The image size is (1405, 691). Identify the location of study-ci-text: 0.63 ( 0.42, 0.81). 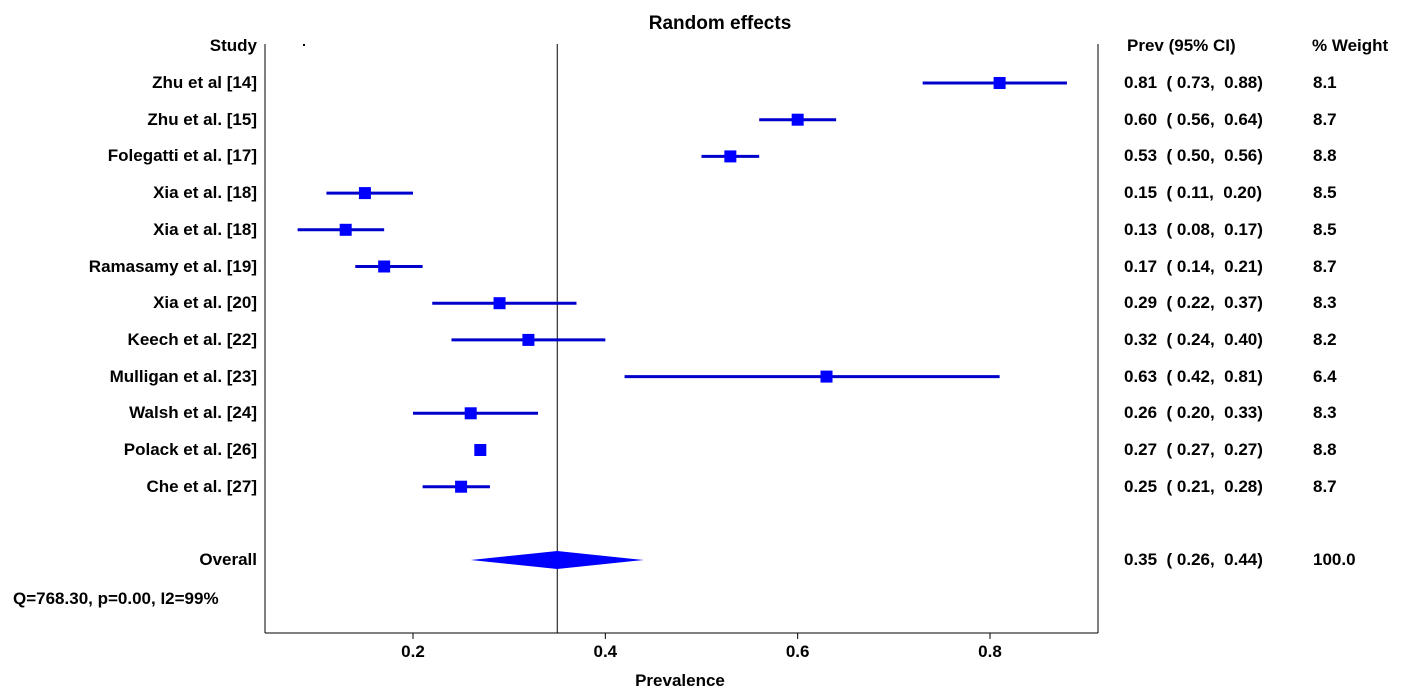
(1193, 376).